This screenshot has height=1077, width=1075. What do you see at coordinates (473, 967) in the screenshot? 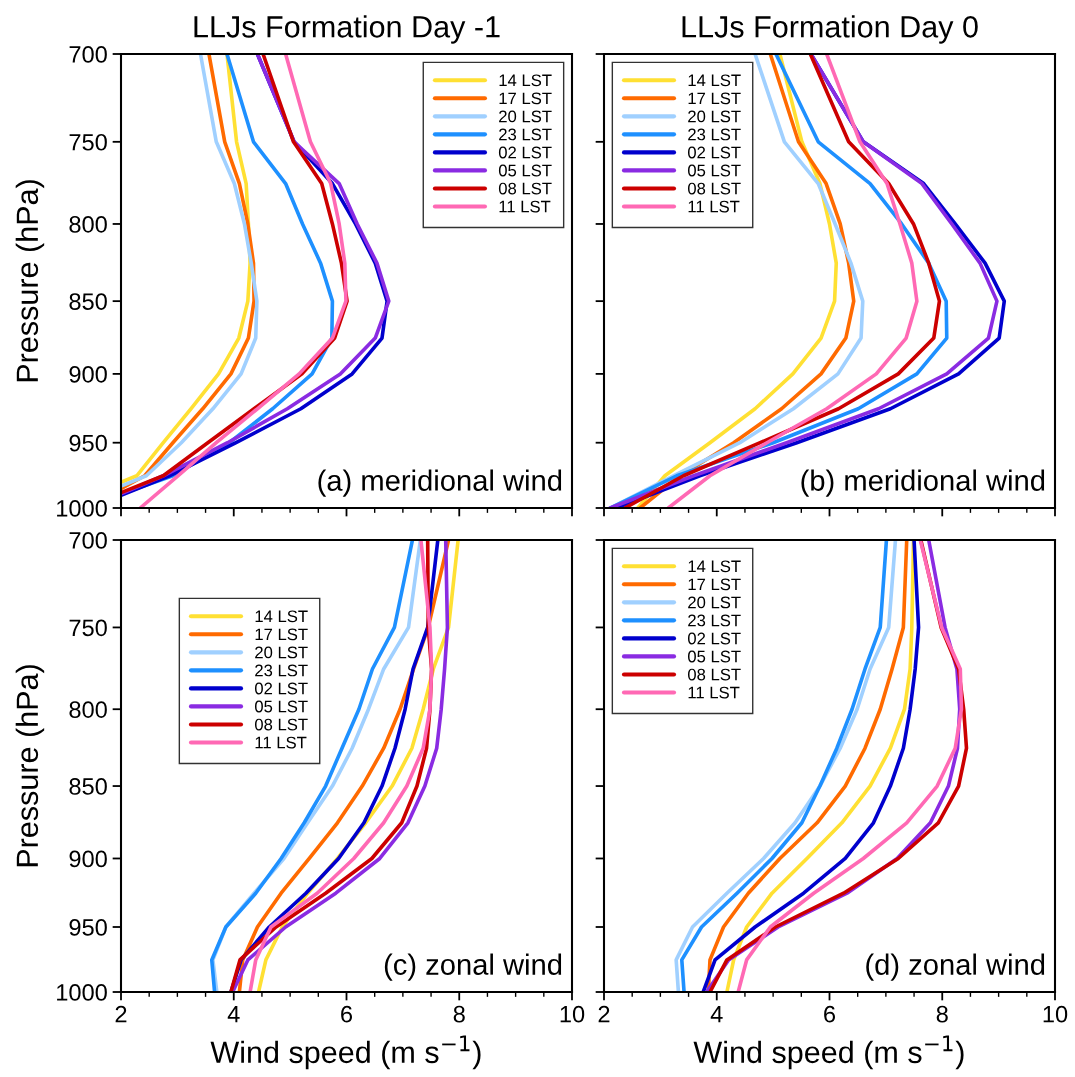
I see `annotation: (c) zonal wind` at bounding box center [473, 967].